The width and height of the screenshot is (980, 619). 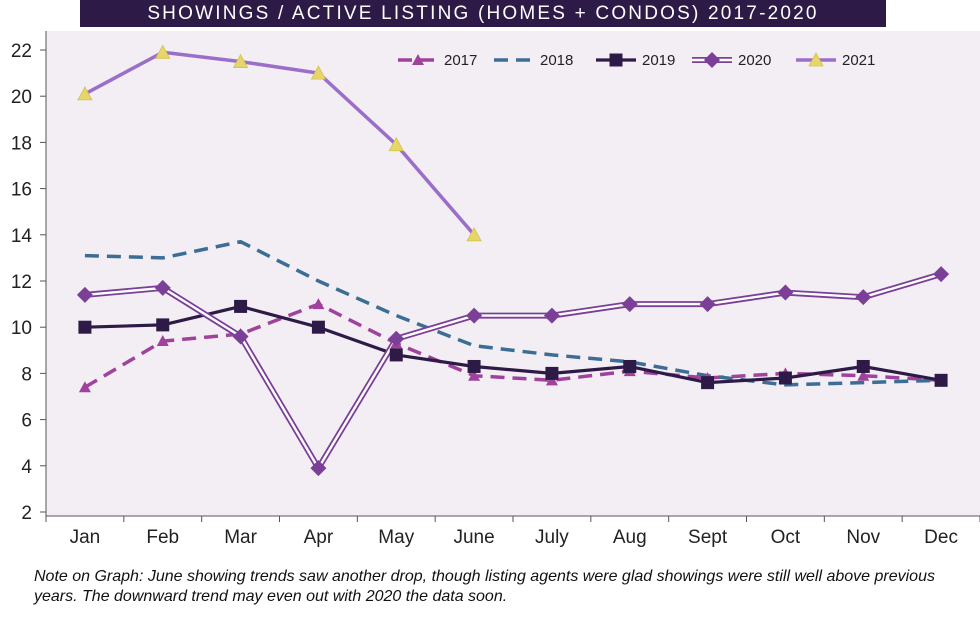 What do you see at coordinates (319, 537) in the screenshot?
I see `x-tick-label: Apr` at bounding box center [319, 537].